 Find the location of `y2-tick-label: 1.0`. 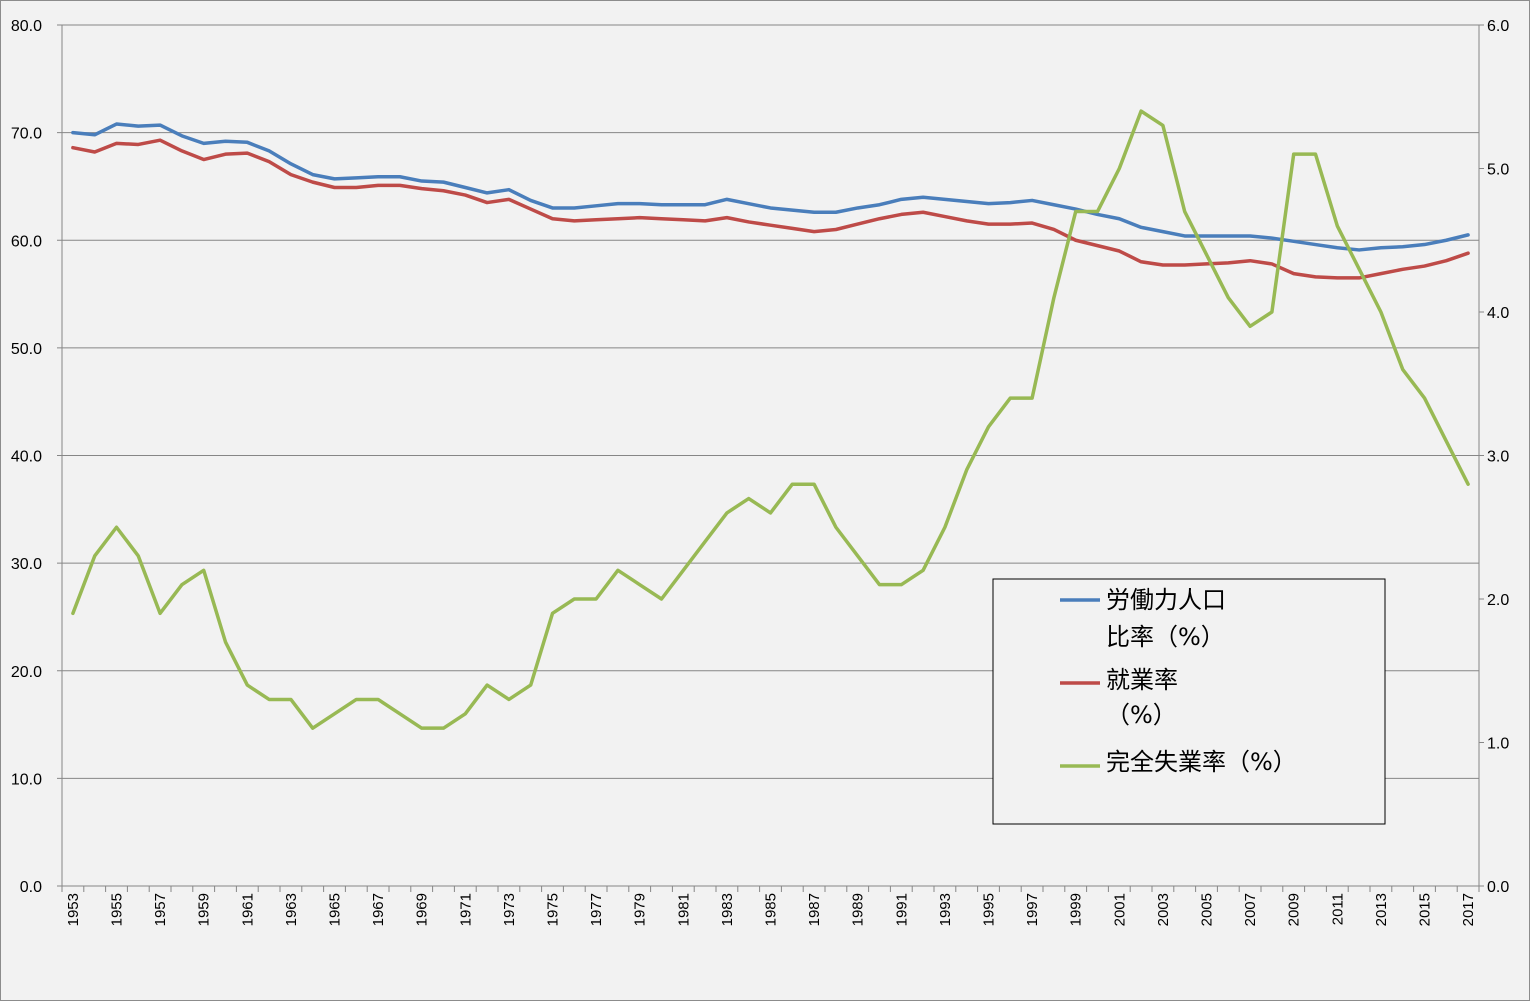

y2-tick-label: 1.0 is located at coordinates (1498, 744).